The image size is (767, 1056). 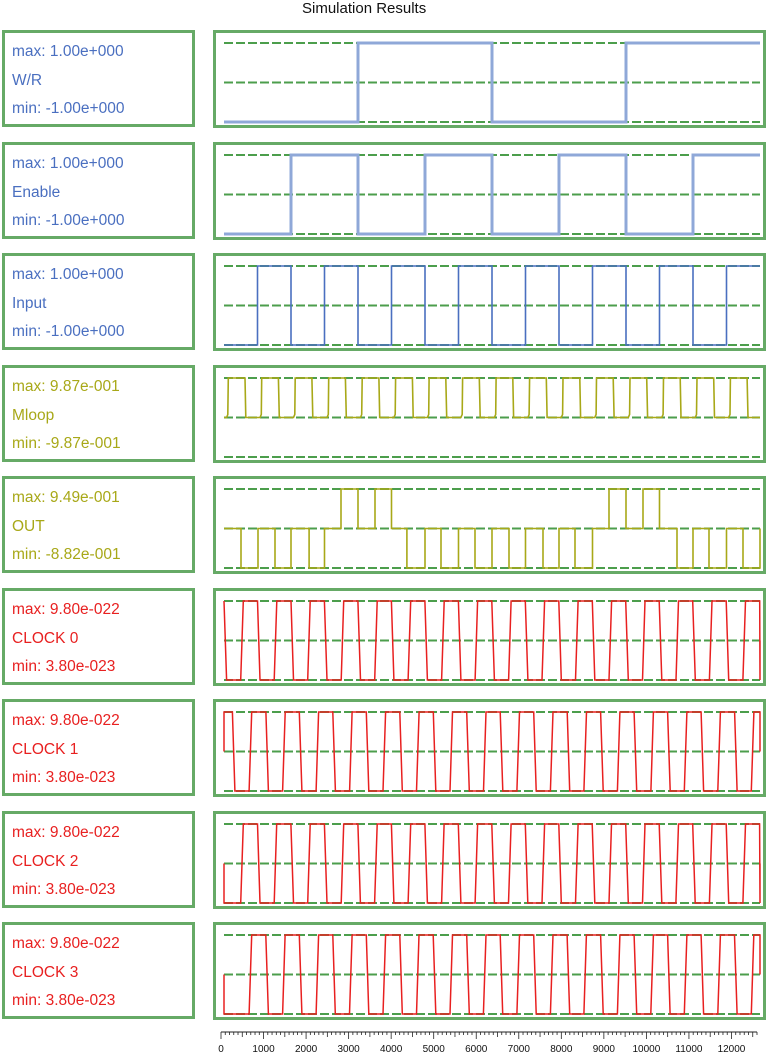 What do you see at coordinates (603, 1049) in the screenshot?
I see `axis-tick-label: 9000` at bounding box center [603, 1049].